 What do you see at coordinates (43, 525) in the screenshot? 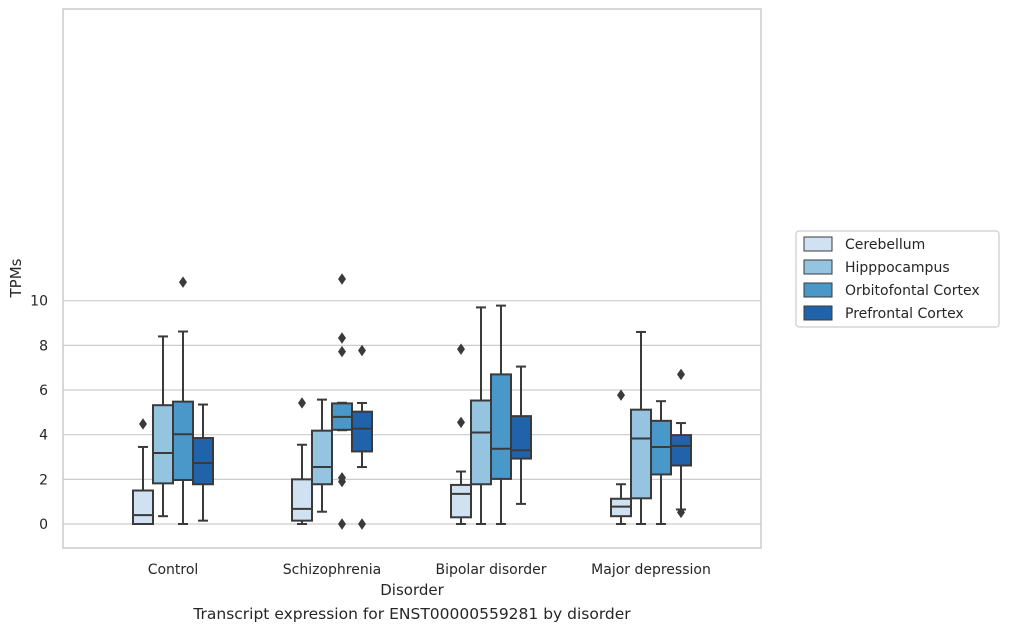
I see `y-tick-label: 0` at bounding box center [43, 525].